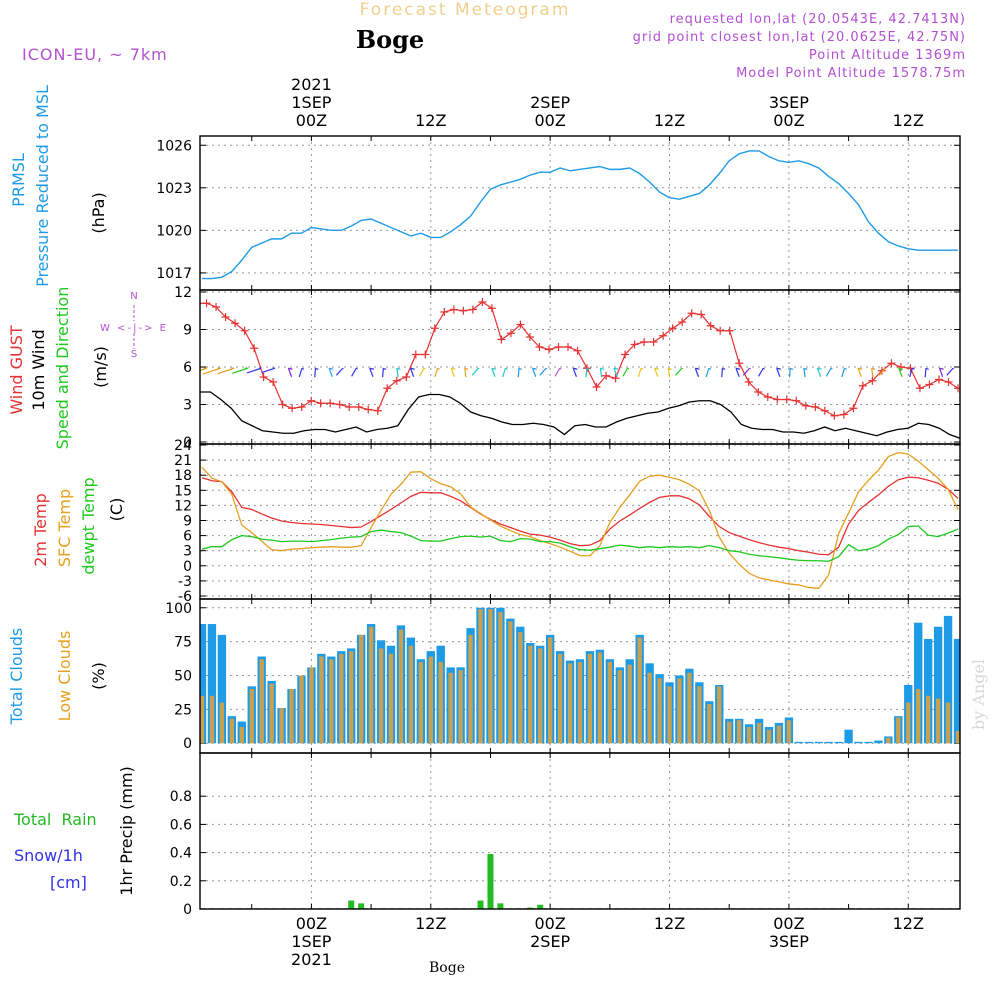 This screenshot has width=1000, height=1000. Describe the element at coordinates (851, 73) in the screenshot. I see `model-altitude: Model Point Altitude 1578.75m` at that location.